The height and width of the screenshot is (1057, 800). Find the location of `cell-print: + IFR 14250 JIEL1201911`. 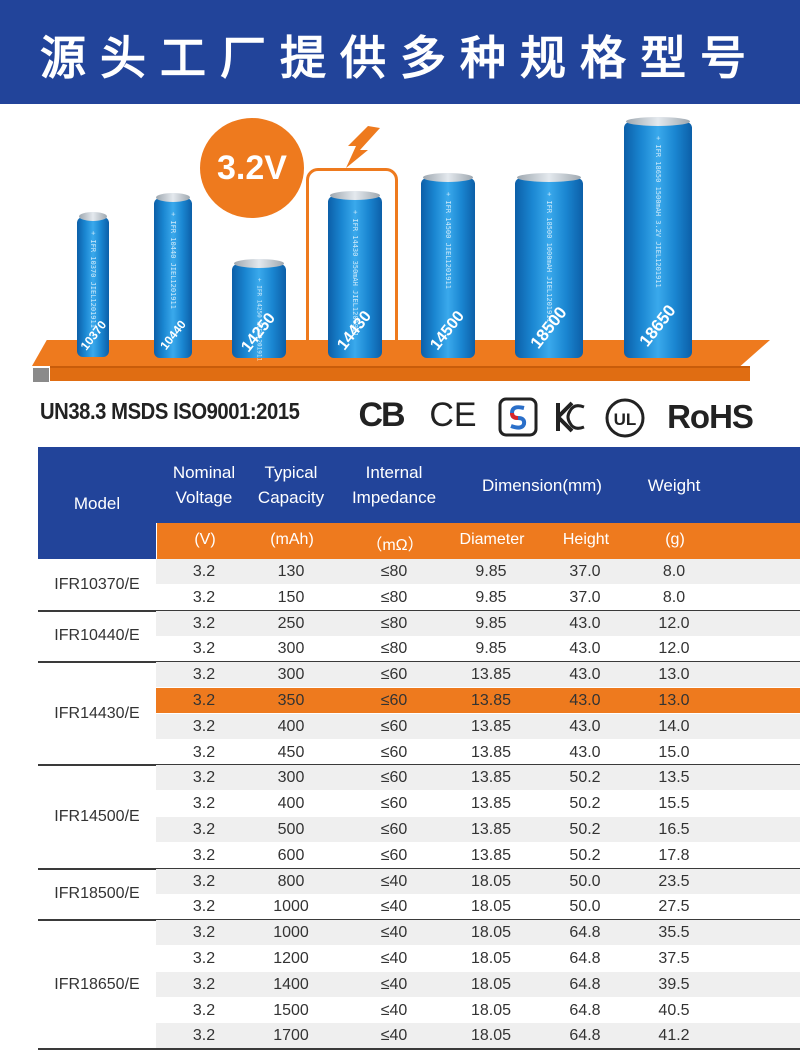

cell-print: + IFR 14250 JIEL1201911 is located at coordinates (259, 320).